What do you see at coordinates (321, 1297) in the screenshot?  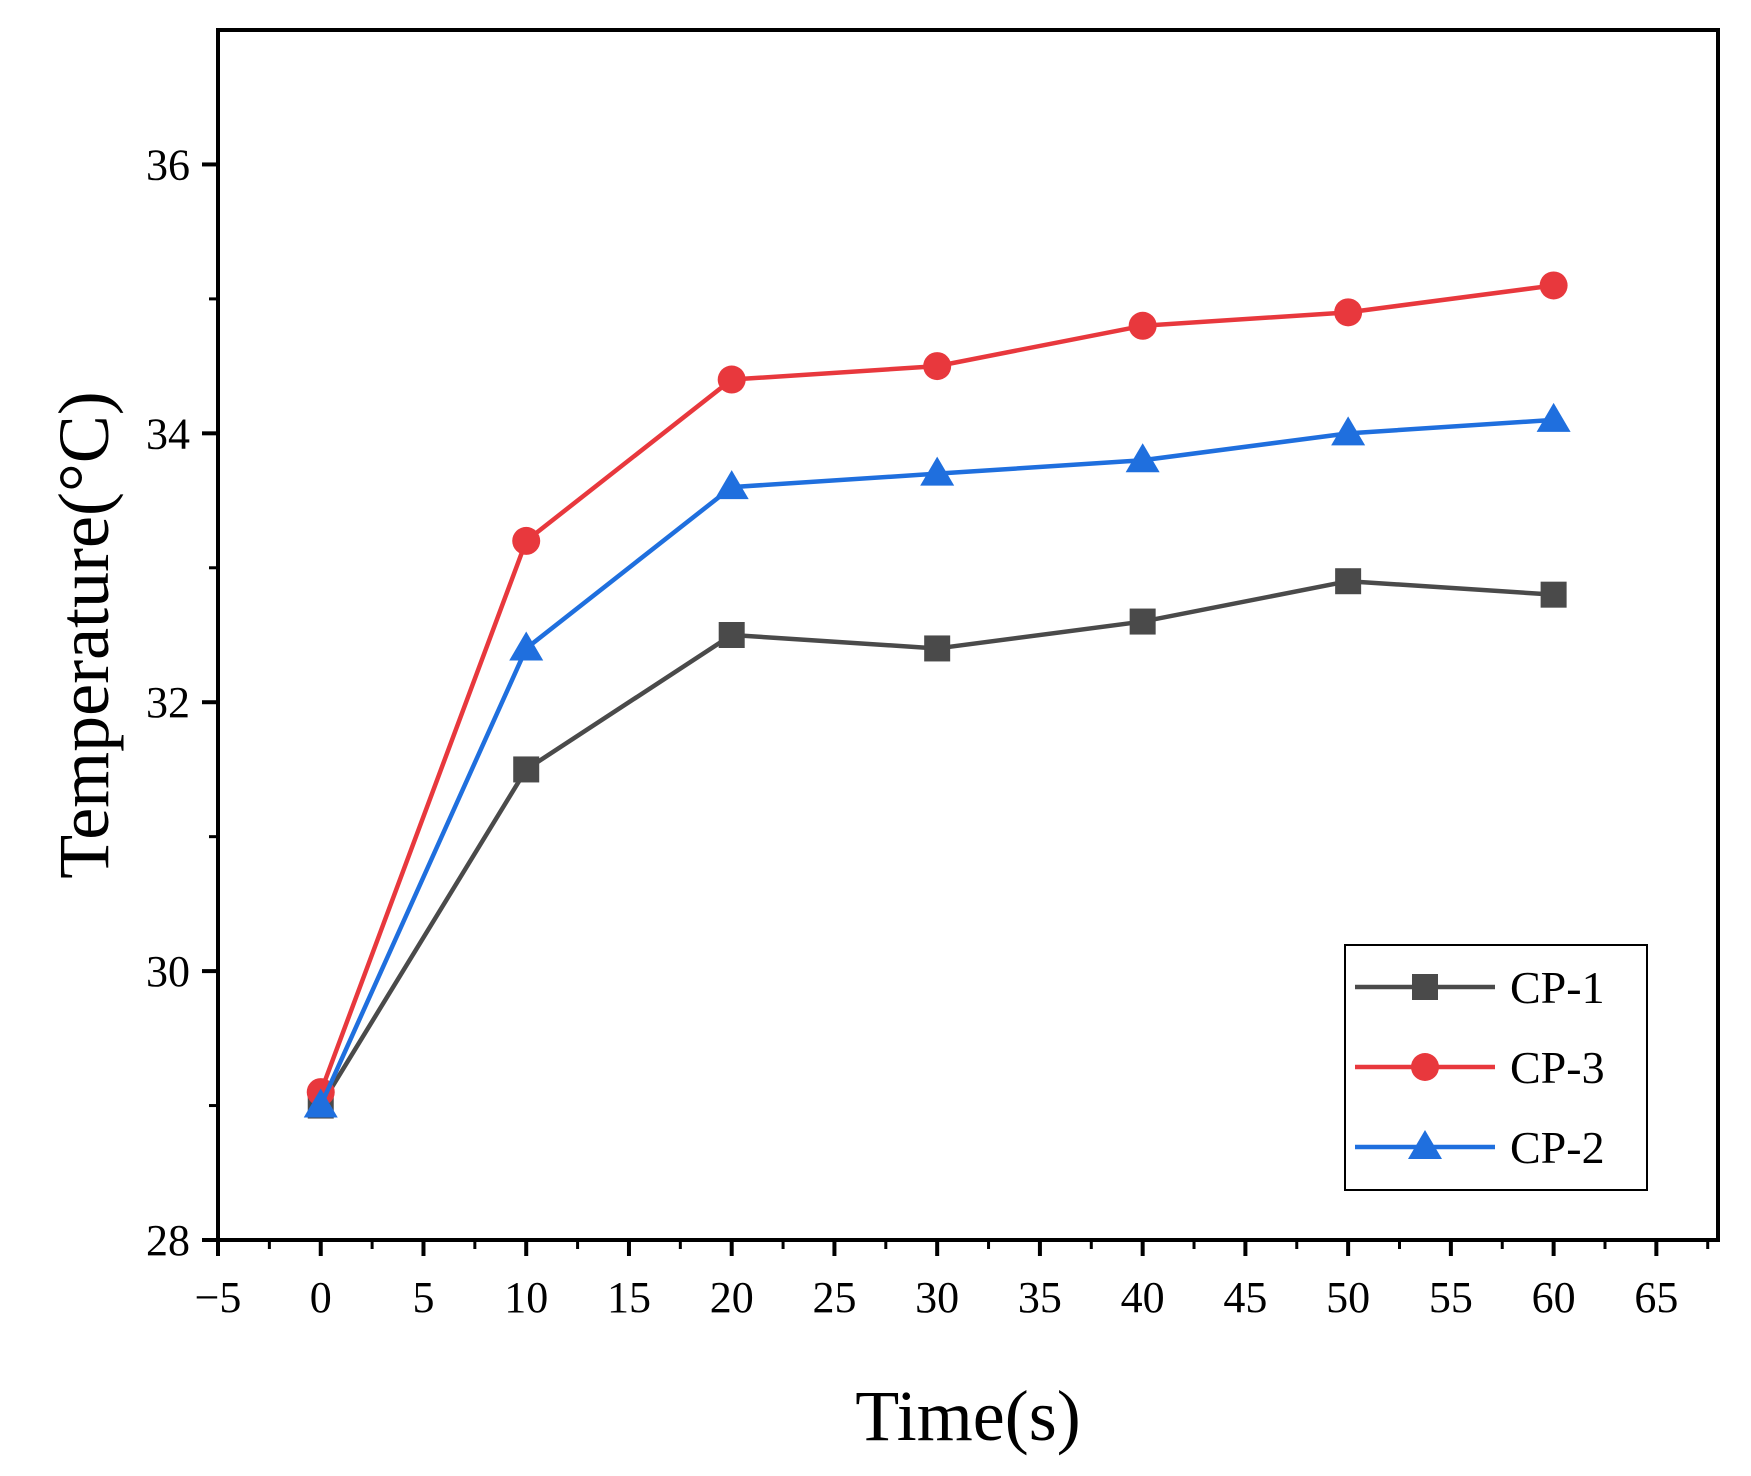 I see `x-tick-label: 0` at bounding box center [321, 1297].